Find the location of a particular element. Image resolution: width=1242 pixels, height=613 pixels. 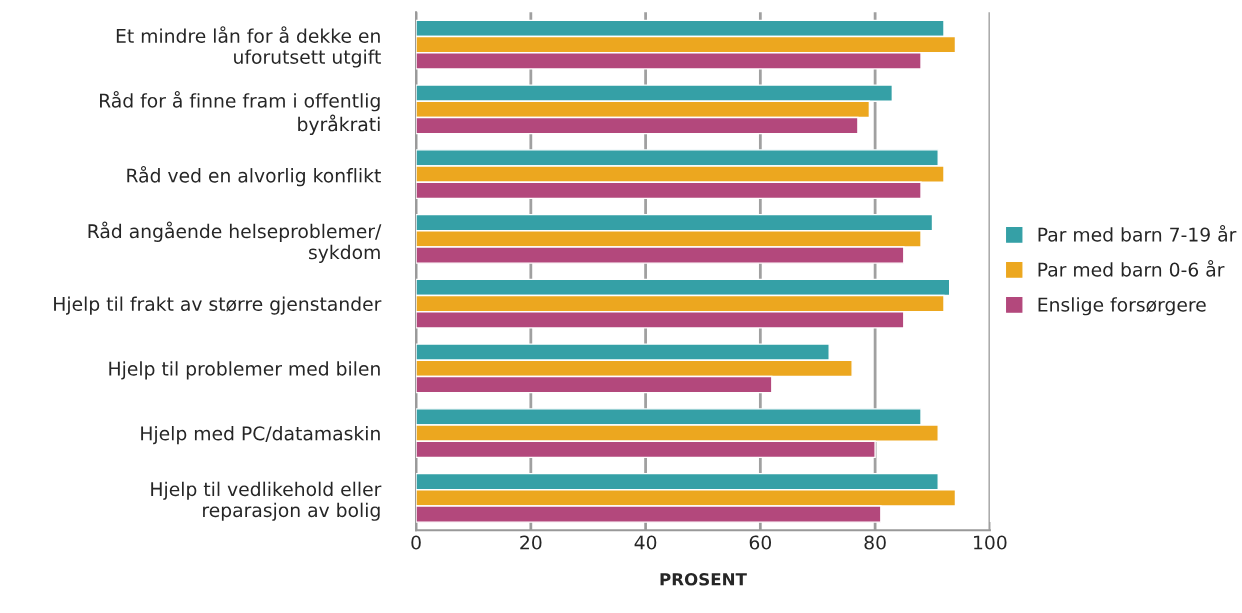

y-tick-label: Hjelp til frakt av større gjenstander is located at coordinates (218, 305).